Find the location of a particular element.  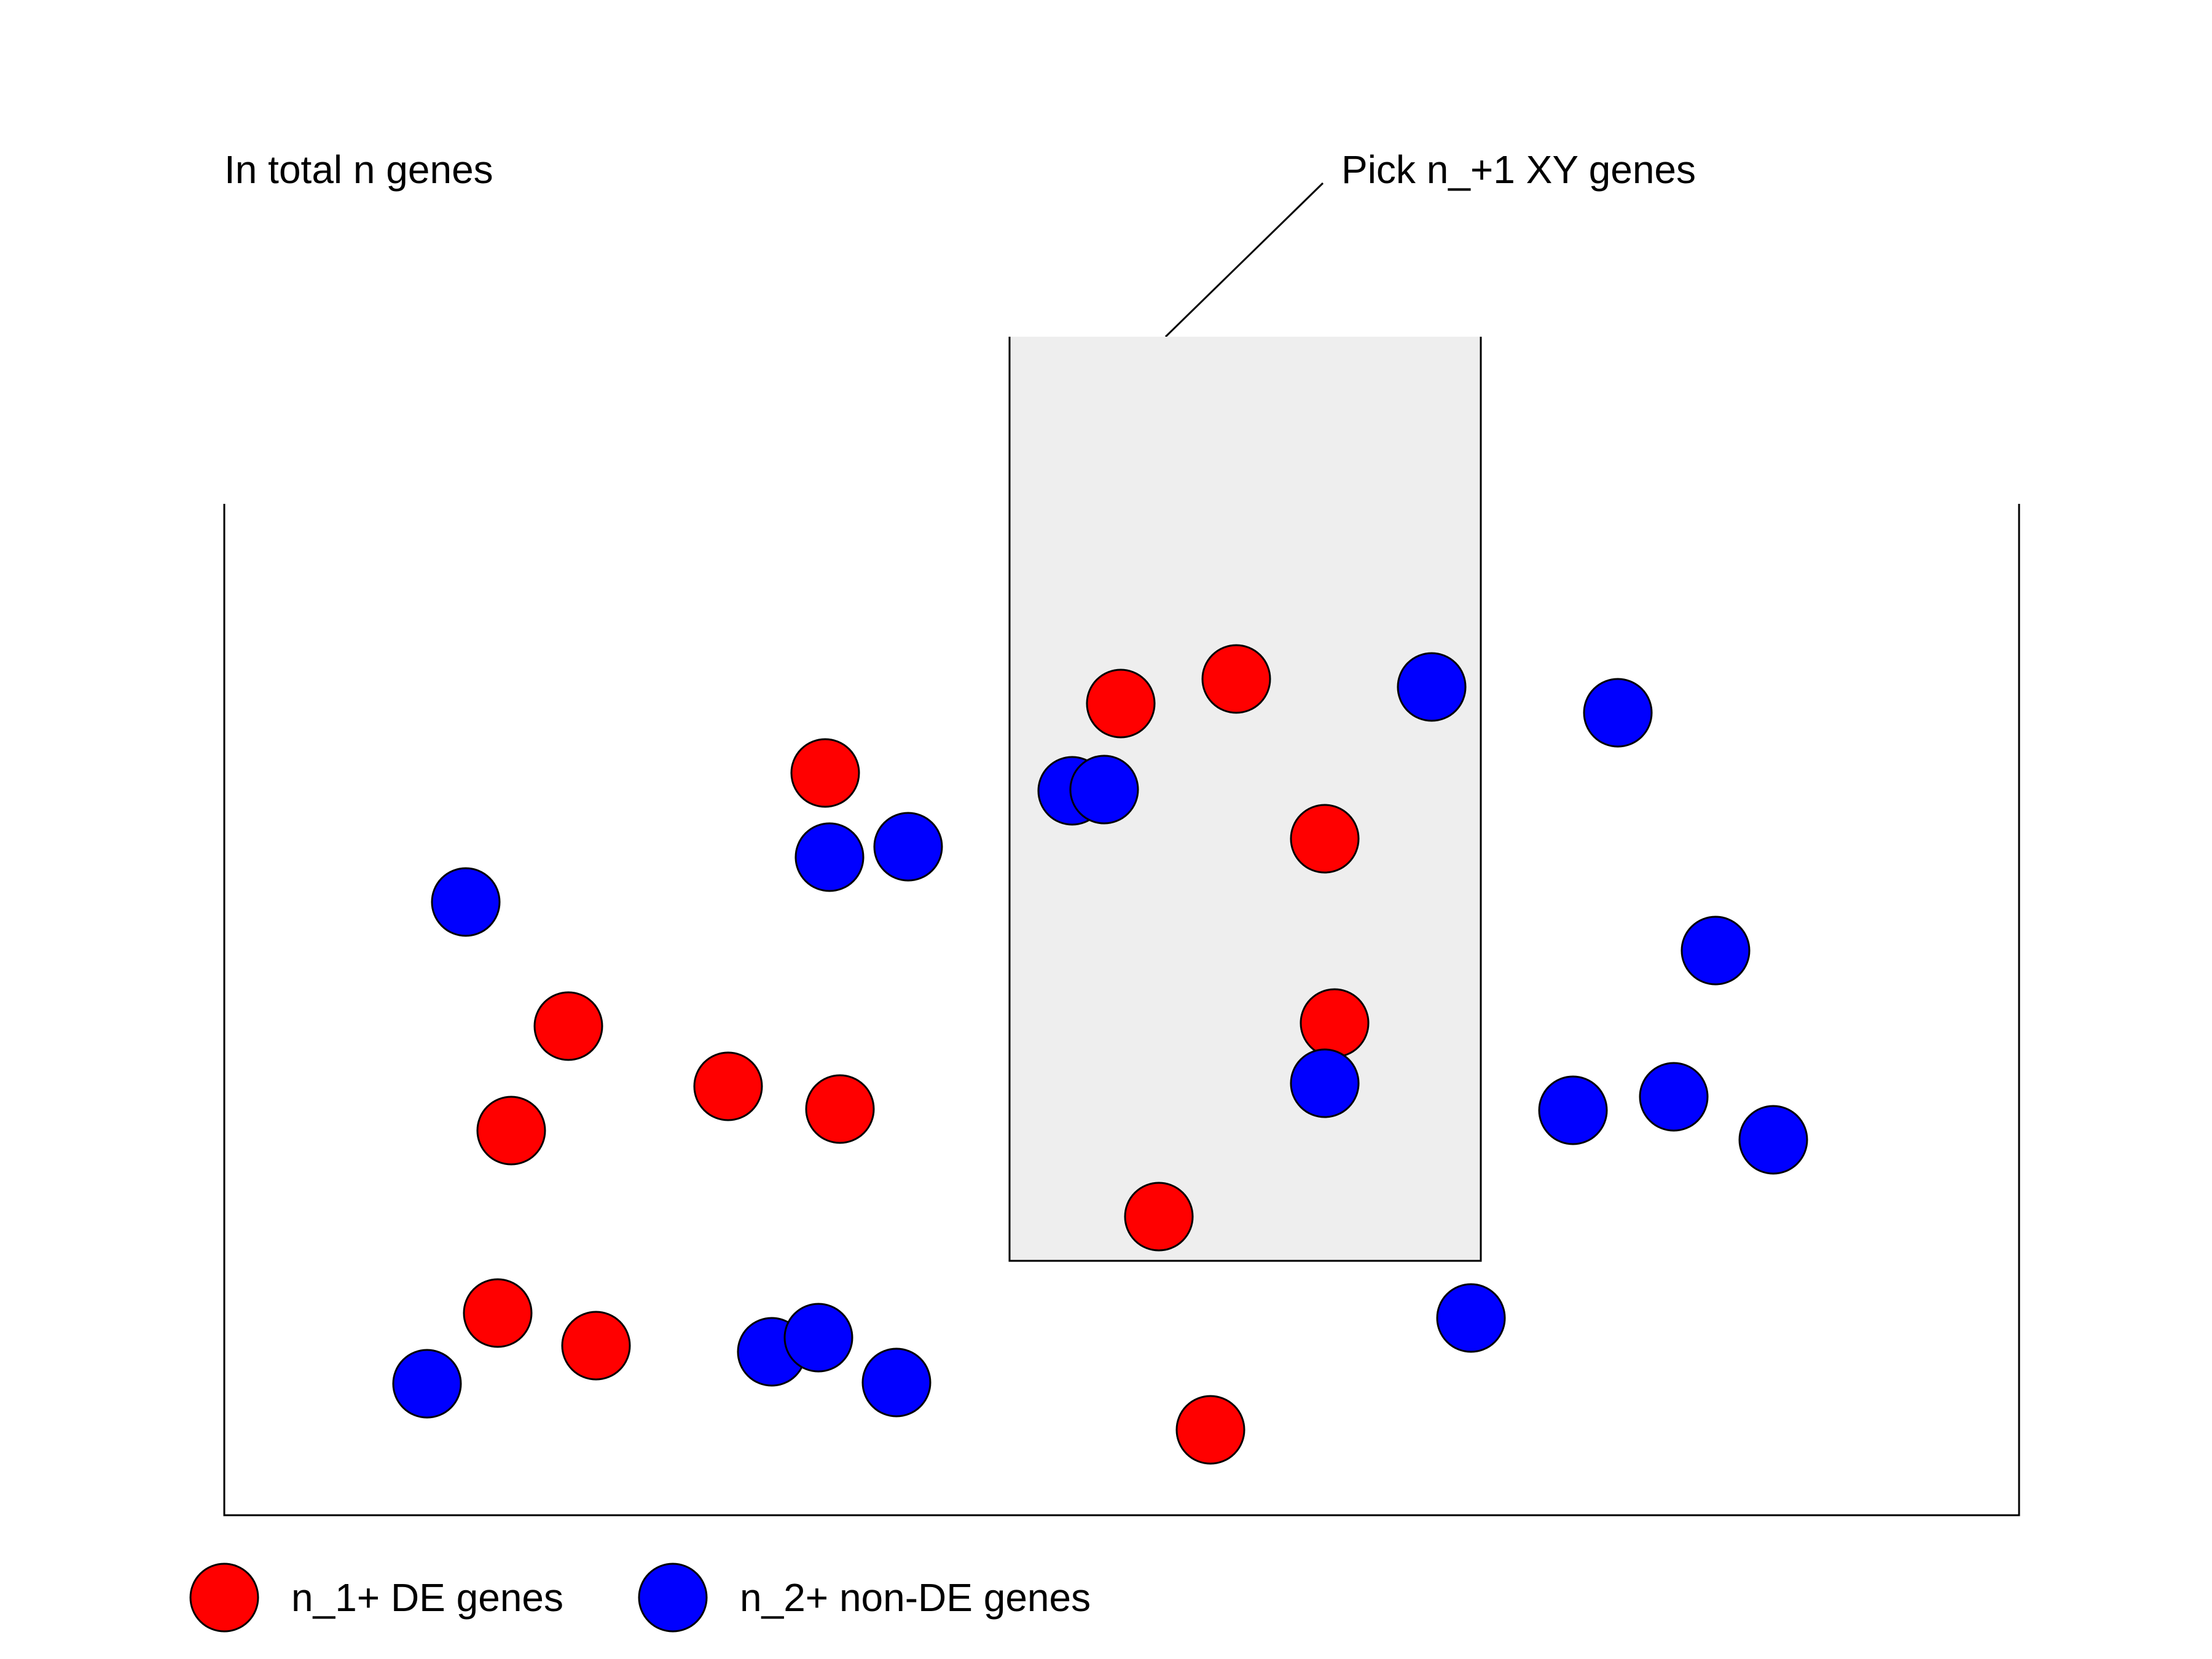

legend-non-de-label: n_2+ non-DE genes is located at coordinates (915, 1597).